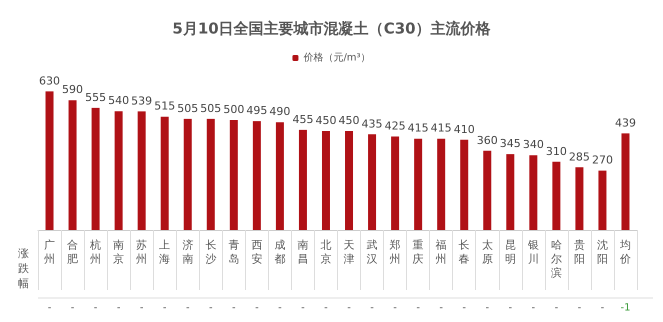 Image resolution: width=663 pixels, height=322 pixels. What do you see at coordinates (349, 252) in the screenshot?
I see `x-tick-label: 天津` at bounding box center [349, 252].